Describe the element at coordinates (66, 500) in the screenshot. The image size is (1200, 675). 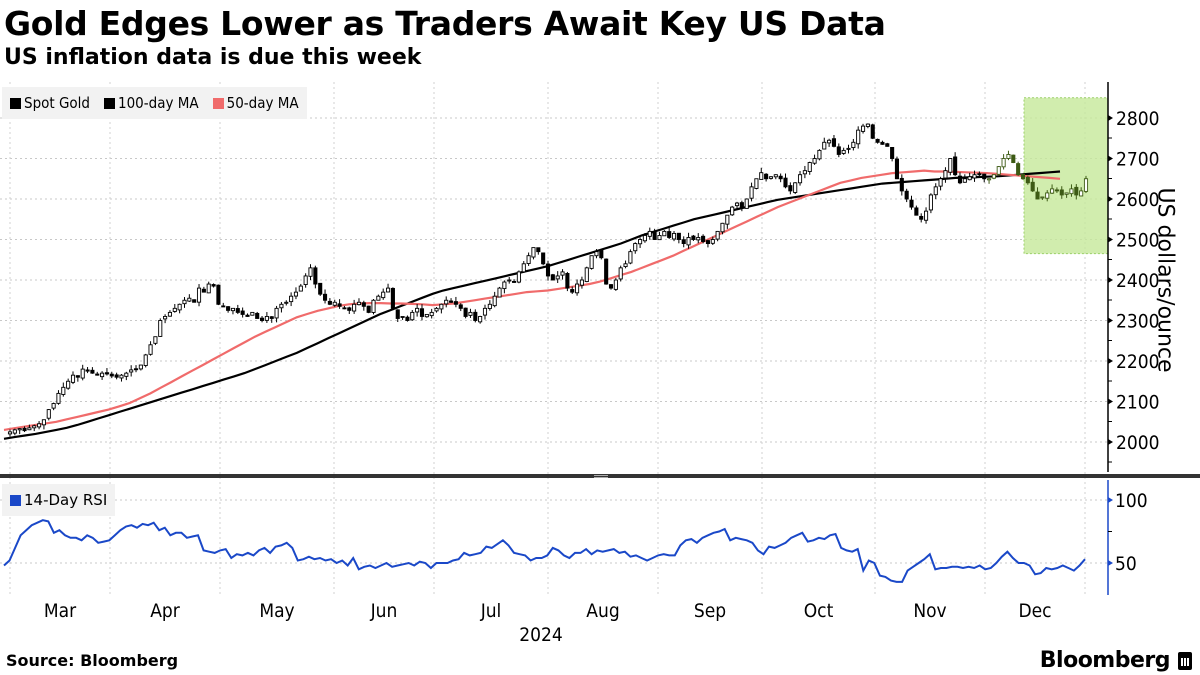
I see `rsi-legend-label: 14-Day RSI` at that location.